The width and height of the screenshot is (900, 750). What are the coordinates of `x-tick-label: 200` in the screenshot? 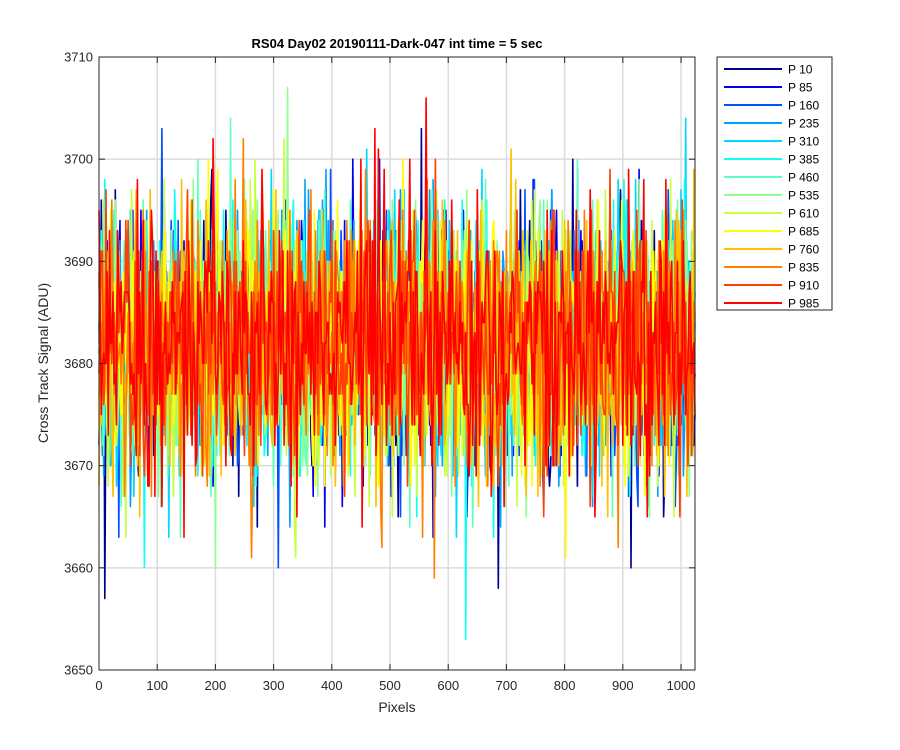 It's located at (216, 685).